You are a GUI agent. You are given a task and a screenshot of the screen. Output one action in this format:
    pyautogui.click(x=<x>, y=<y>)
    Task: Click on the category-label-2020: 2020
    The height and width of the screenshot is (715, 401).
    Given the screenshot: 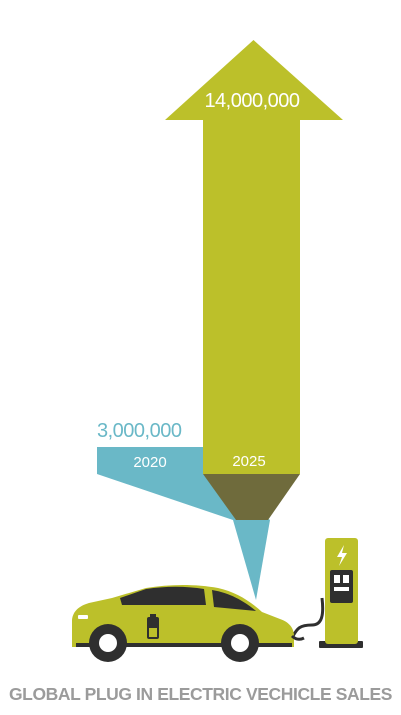 What is the action you would take?
    pyautogui.click(x=149, y=462)
    